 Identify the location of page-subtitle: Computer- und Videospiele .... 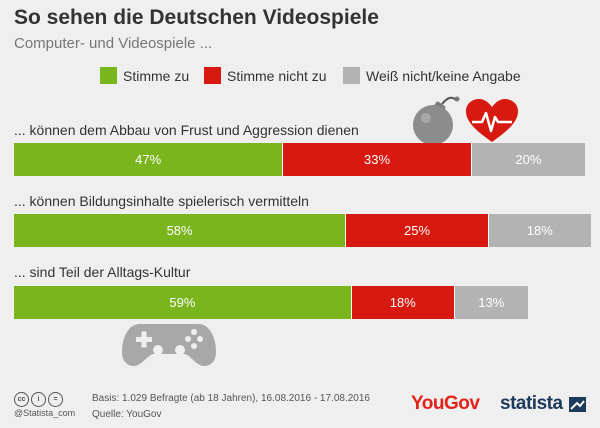
(113, 43).